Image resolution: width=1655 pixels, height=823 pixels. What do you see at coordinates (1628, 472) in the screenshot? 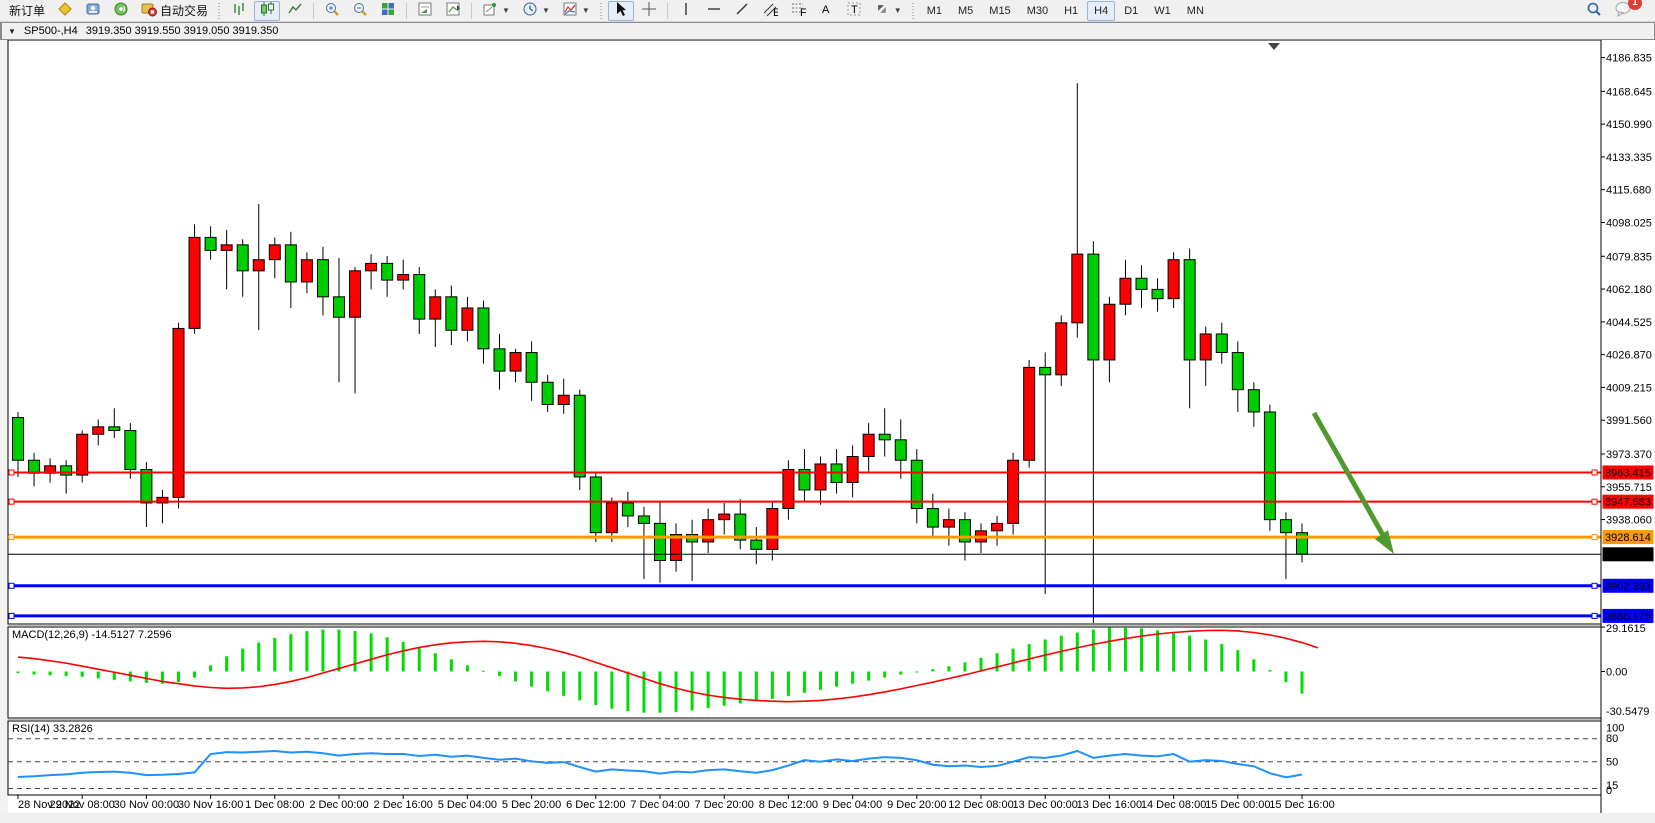
I see `price-label-flag` at bounding box center [1628, 472].